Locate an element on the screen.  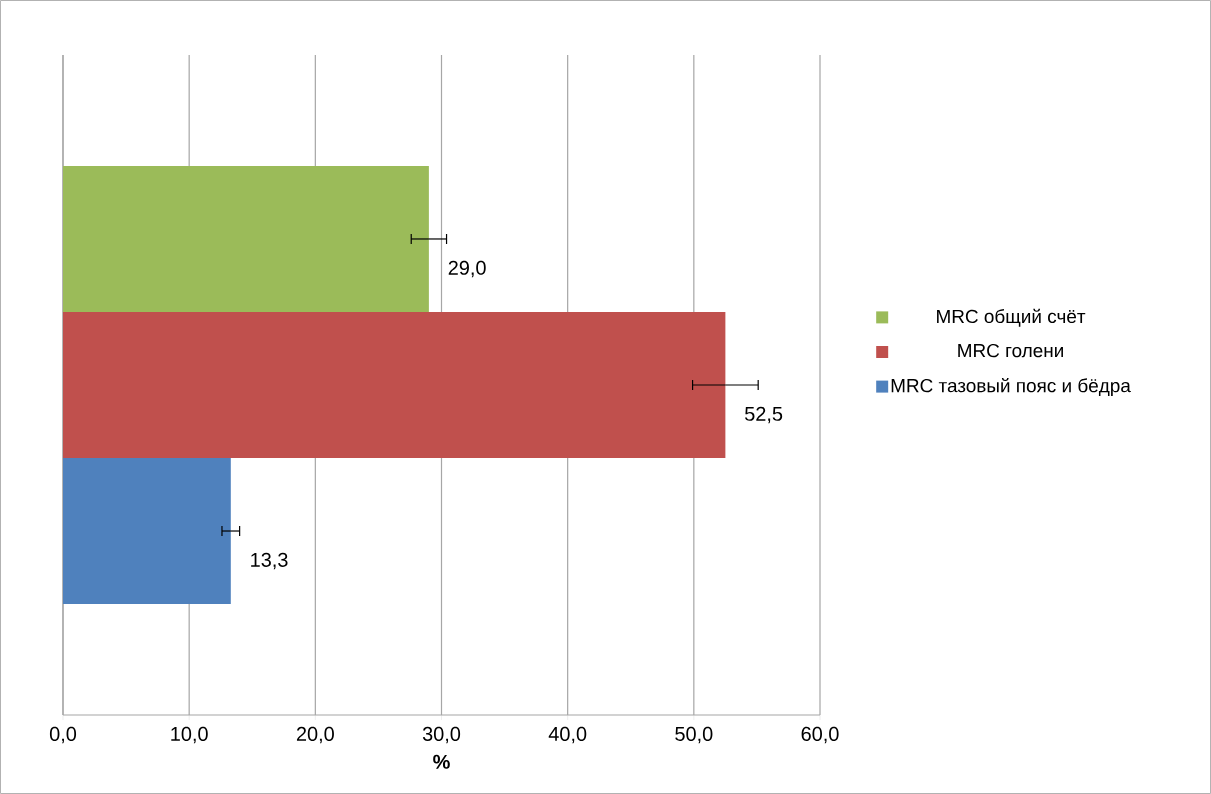
text: MRC голени is located at coordinates (1010, 350).